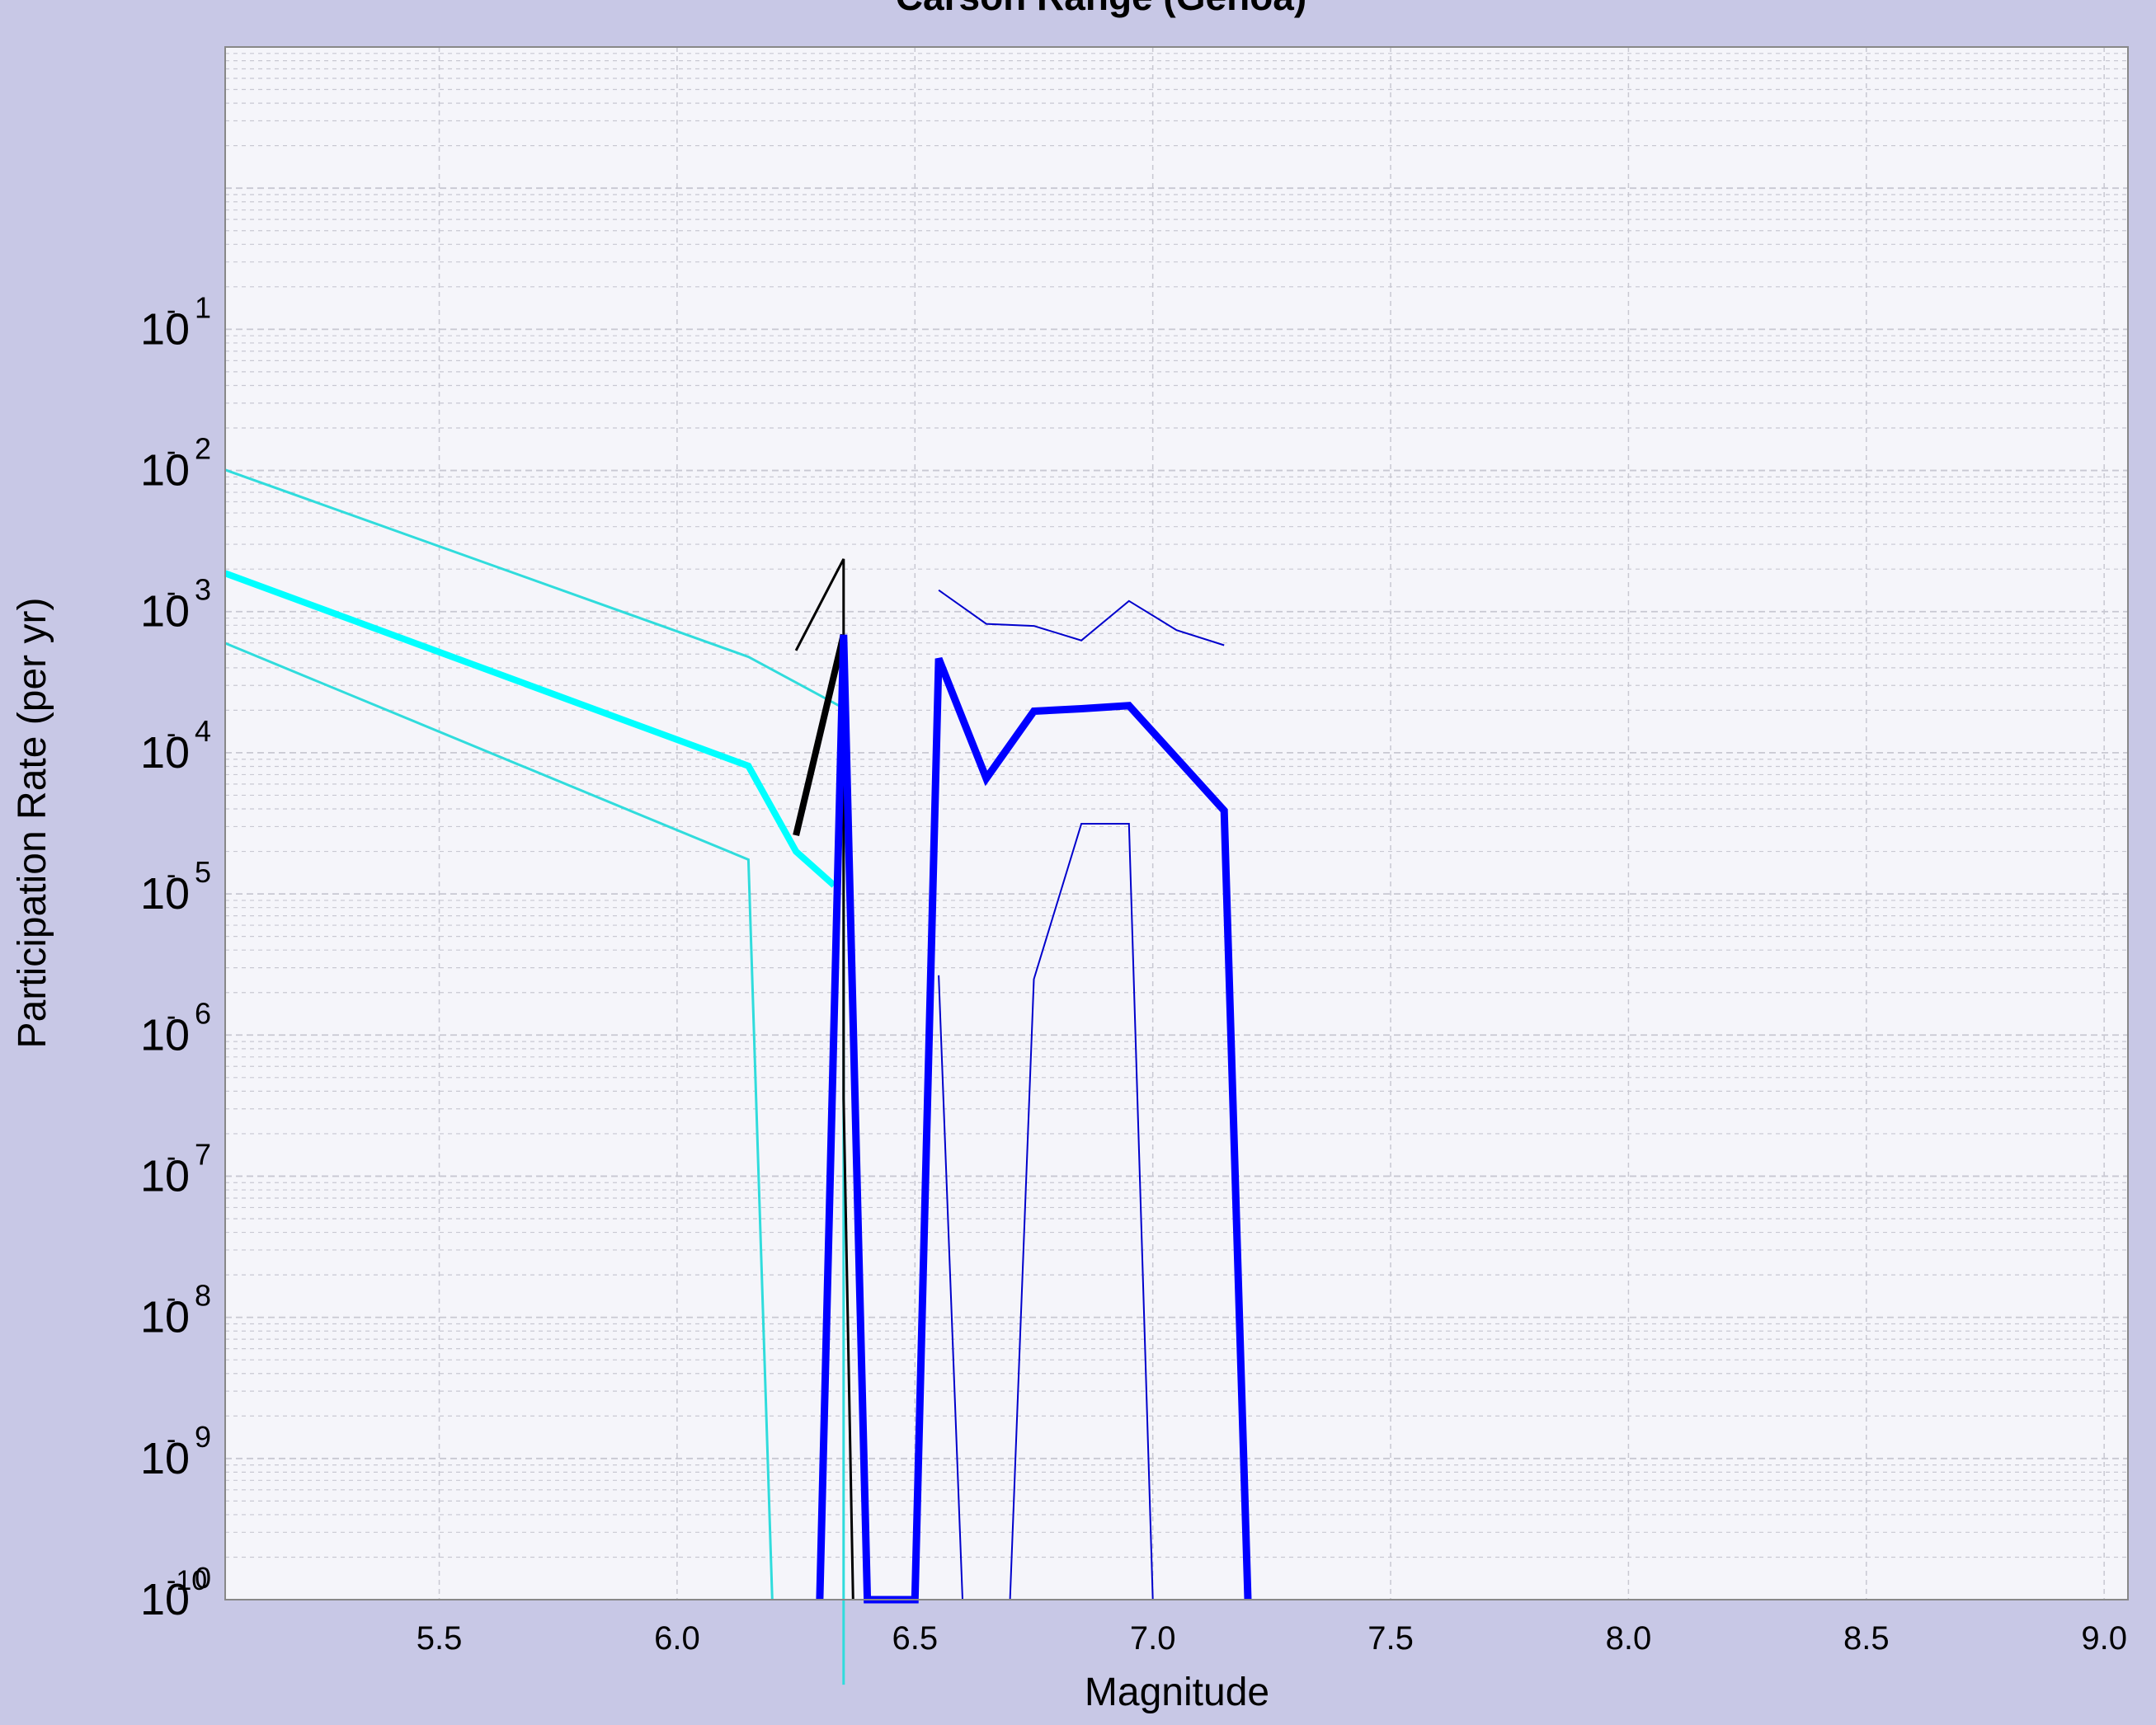  Describe the element at coordinates (203, 449) in the screenshot. I see `y-tick-exponent: 2` at that location.